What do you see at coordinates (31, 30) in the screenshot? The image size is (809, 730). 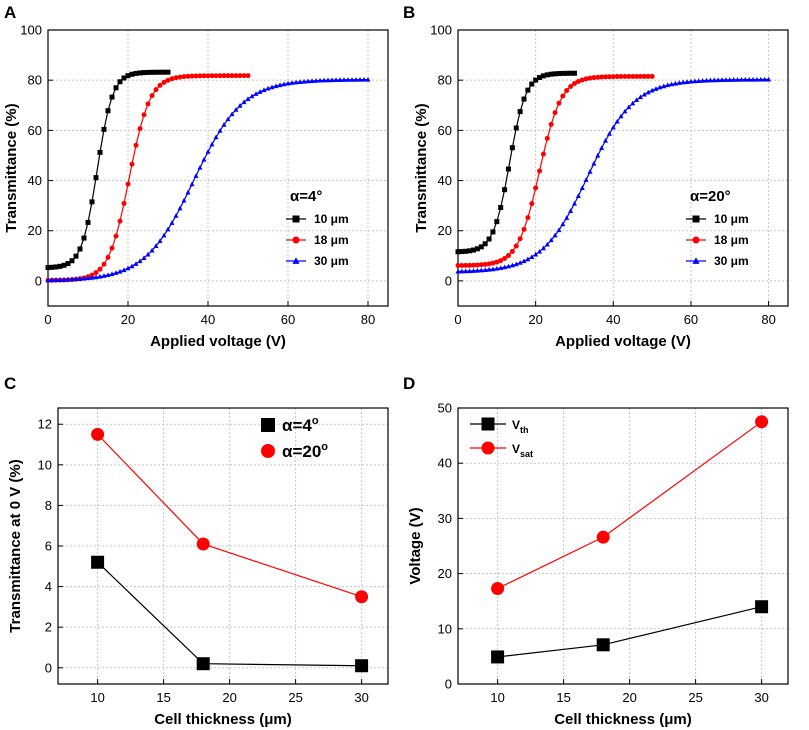 I see `y-tick-label: 100` at bounding box center [31, 30].